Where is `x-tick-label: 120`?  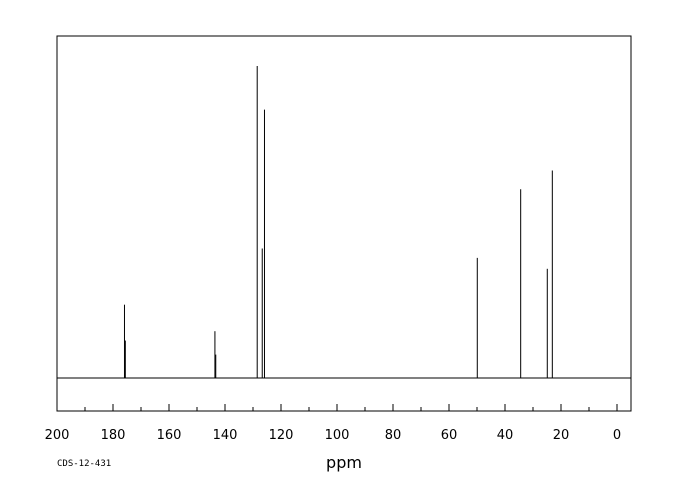
x-tick-label: 120 is located at coordinates (281, 435).